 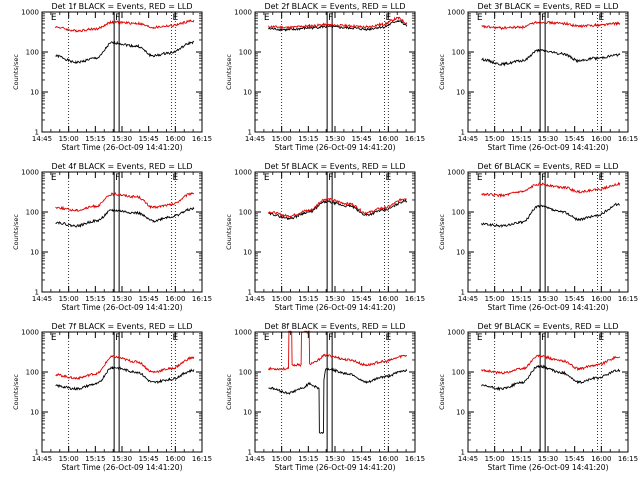 What do you see at coordinates (334, 166) in the screenshot?
I see `chart-title: Det 5f BLACK = Events, RED = LLD` at bounding box center [334, 166].